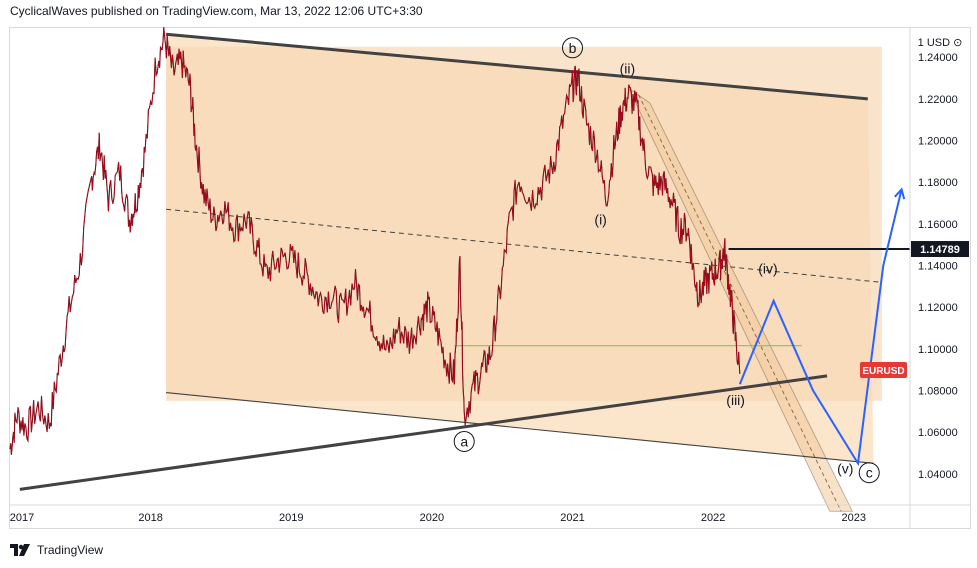 Image resolution: width=977 pixels, height=568 pixels. I want to click on price-marker-label: 1.14789, so click(940, 250).